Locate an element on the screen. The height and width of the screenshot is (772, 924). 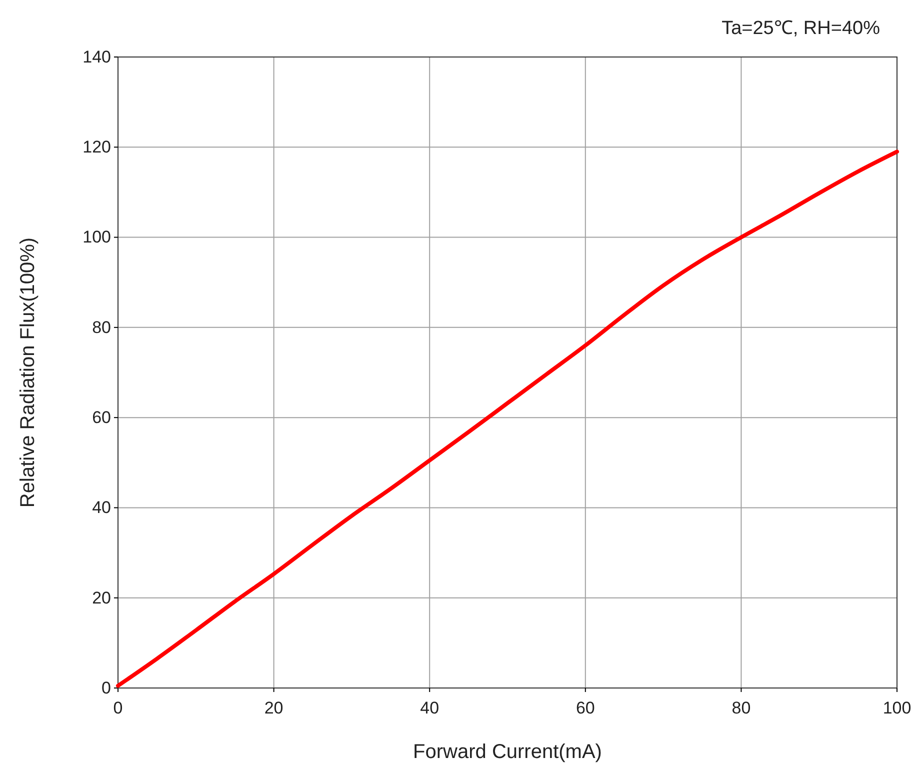
x-tick-label: 0 is located at coordinates (118, 708).